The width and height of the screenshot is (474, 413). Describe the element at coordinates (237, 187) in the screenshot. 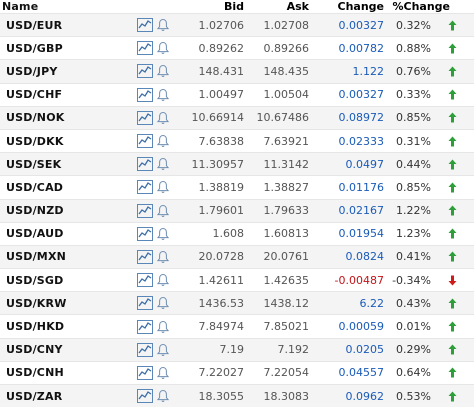

I see `table-row: USD/CAD 1.38819 1.38827 0.01176 0.85%` at that location.